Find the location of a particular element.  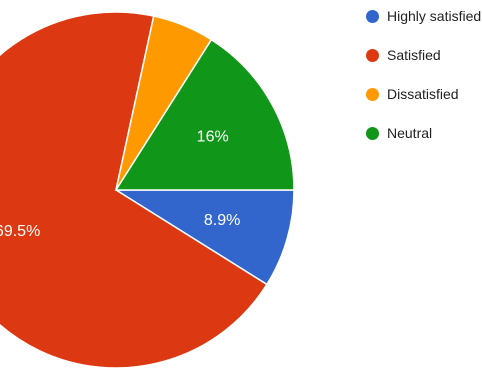

legend-swatch-neutral is located at coordinates (372, 133).